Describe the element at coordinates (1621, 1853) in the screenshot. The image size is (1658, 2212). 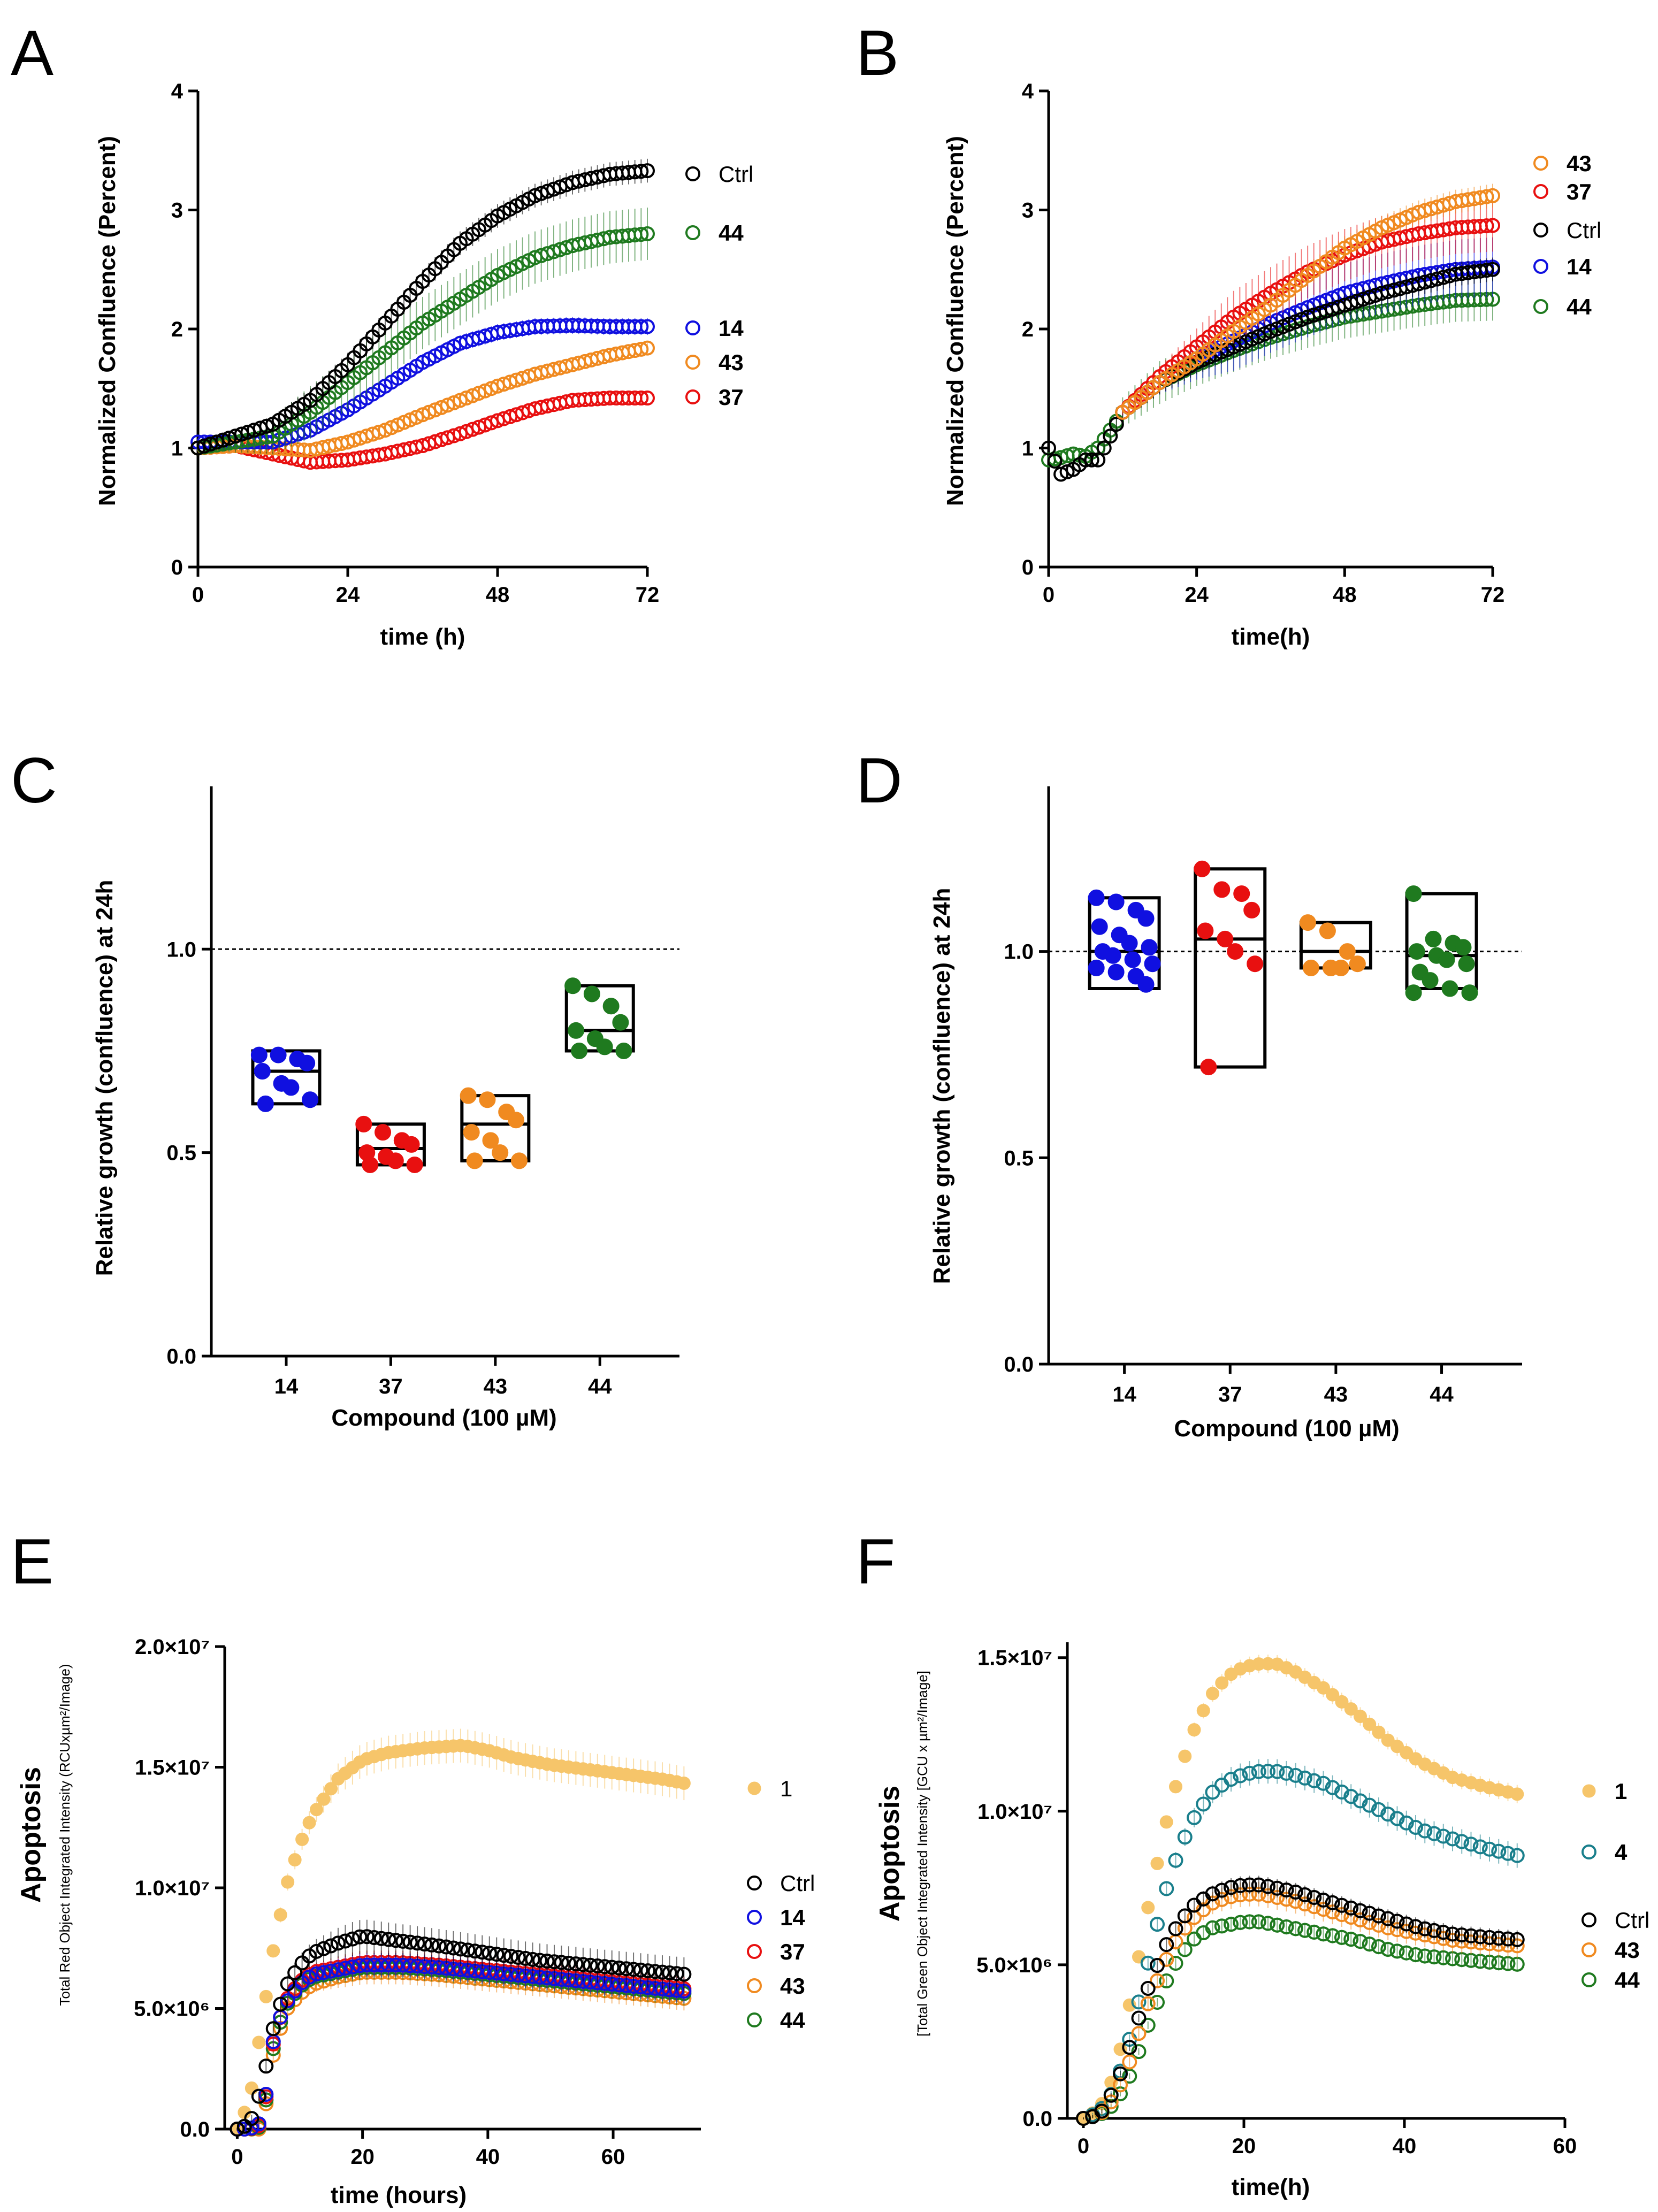
I see `legend-label-4: 4` at that location.